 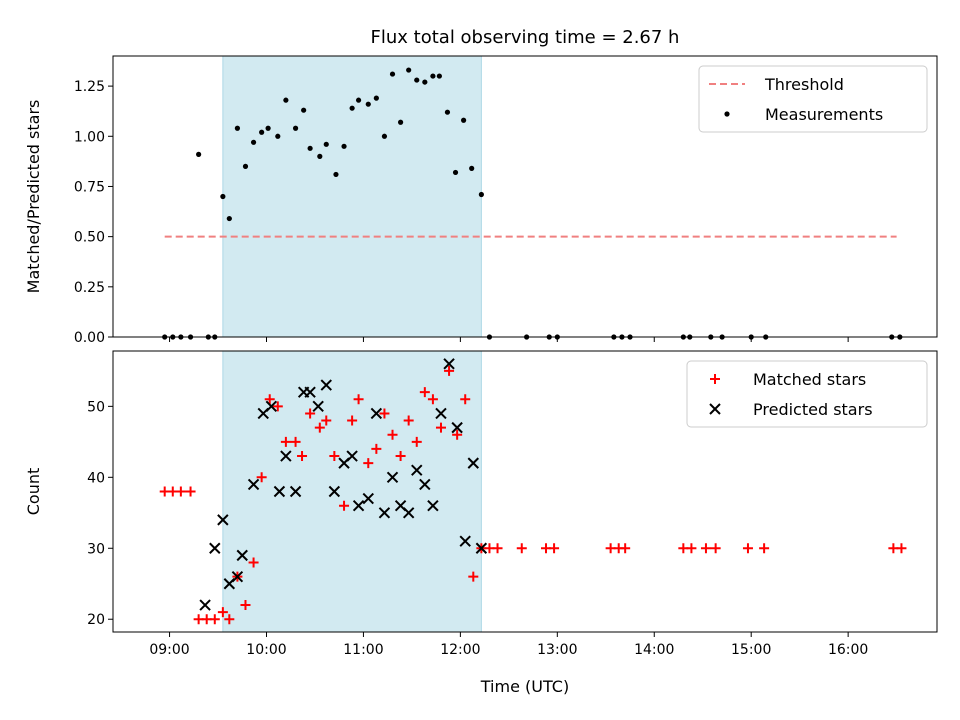 I want to click on y-axis-label: Matched/Predicted stars, so click(x=33, y=197).